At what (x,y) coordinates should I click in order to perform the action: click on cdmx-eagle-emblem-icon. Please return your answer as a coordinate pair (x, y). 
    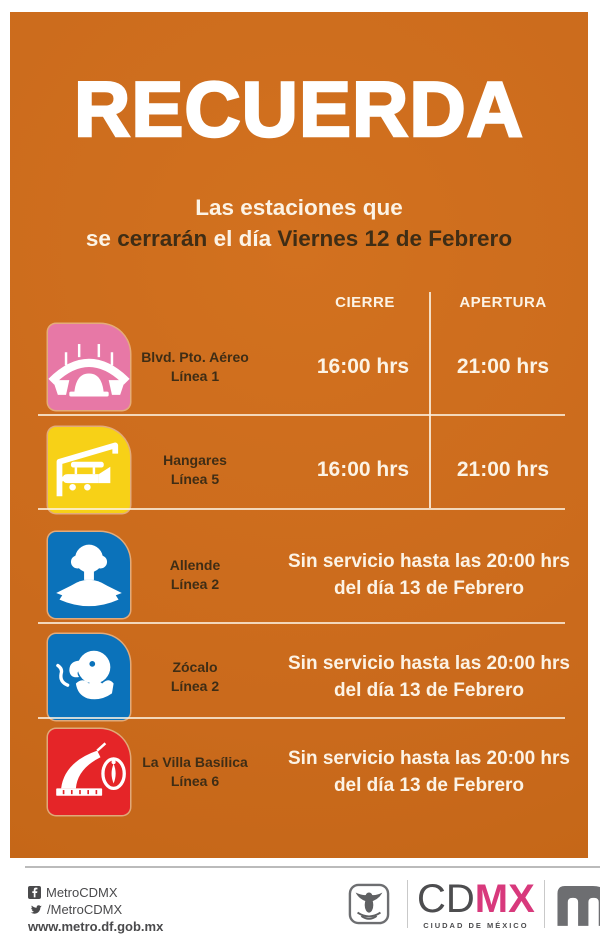
    Looking at the image, I should click on (369, 904).